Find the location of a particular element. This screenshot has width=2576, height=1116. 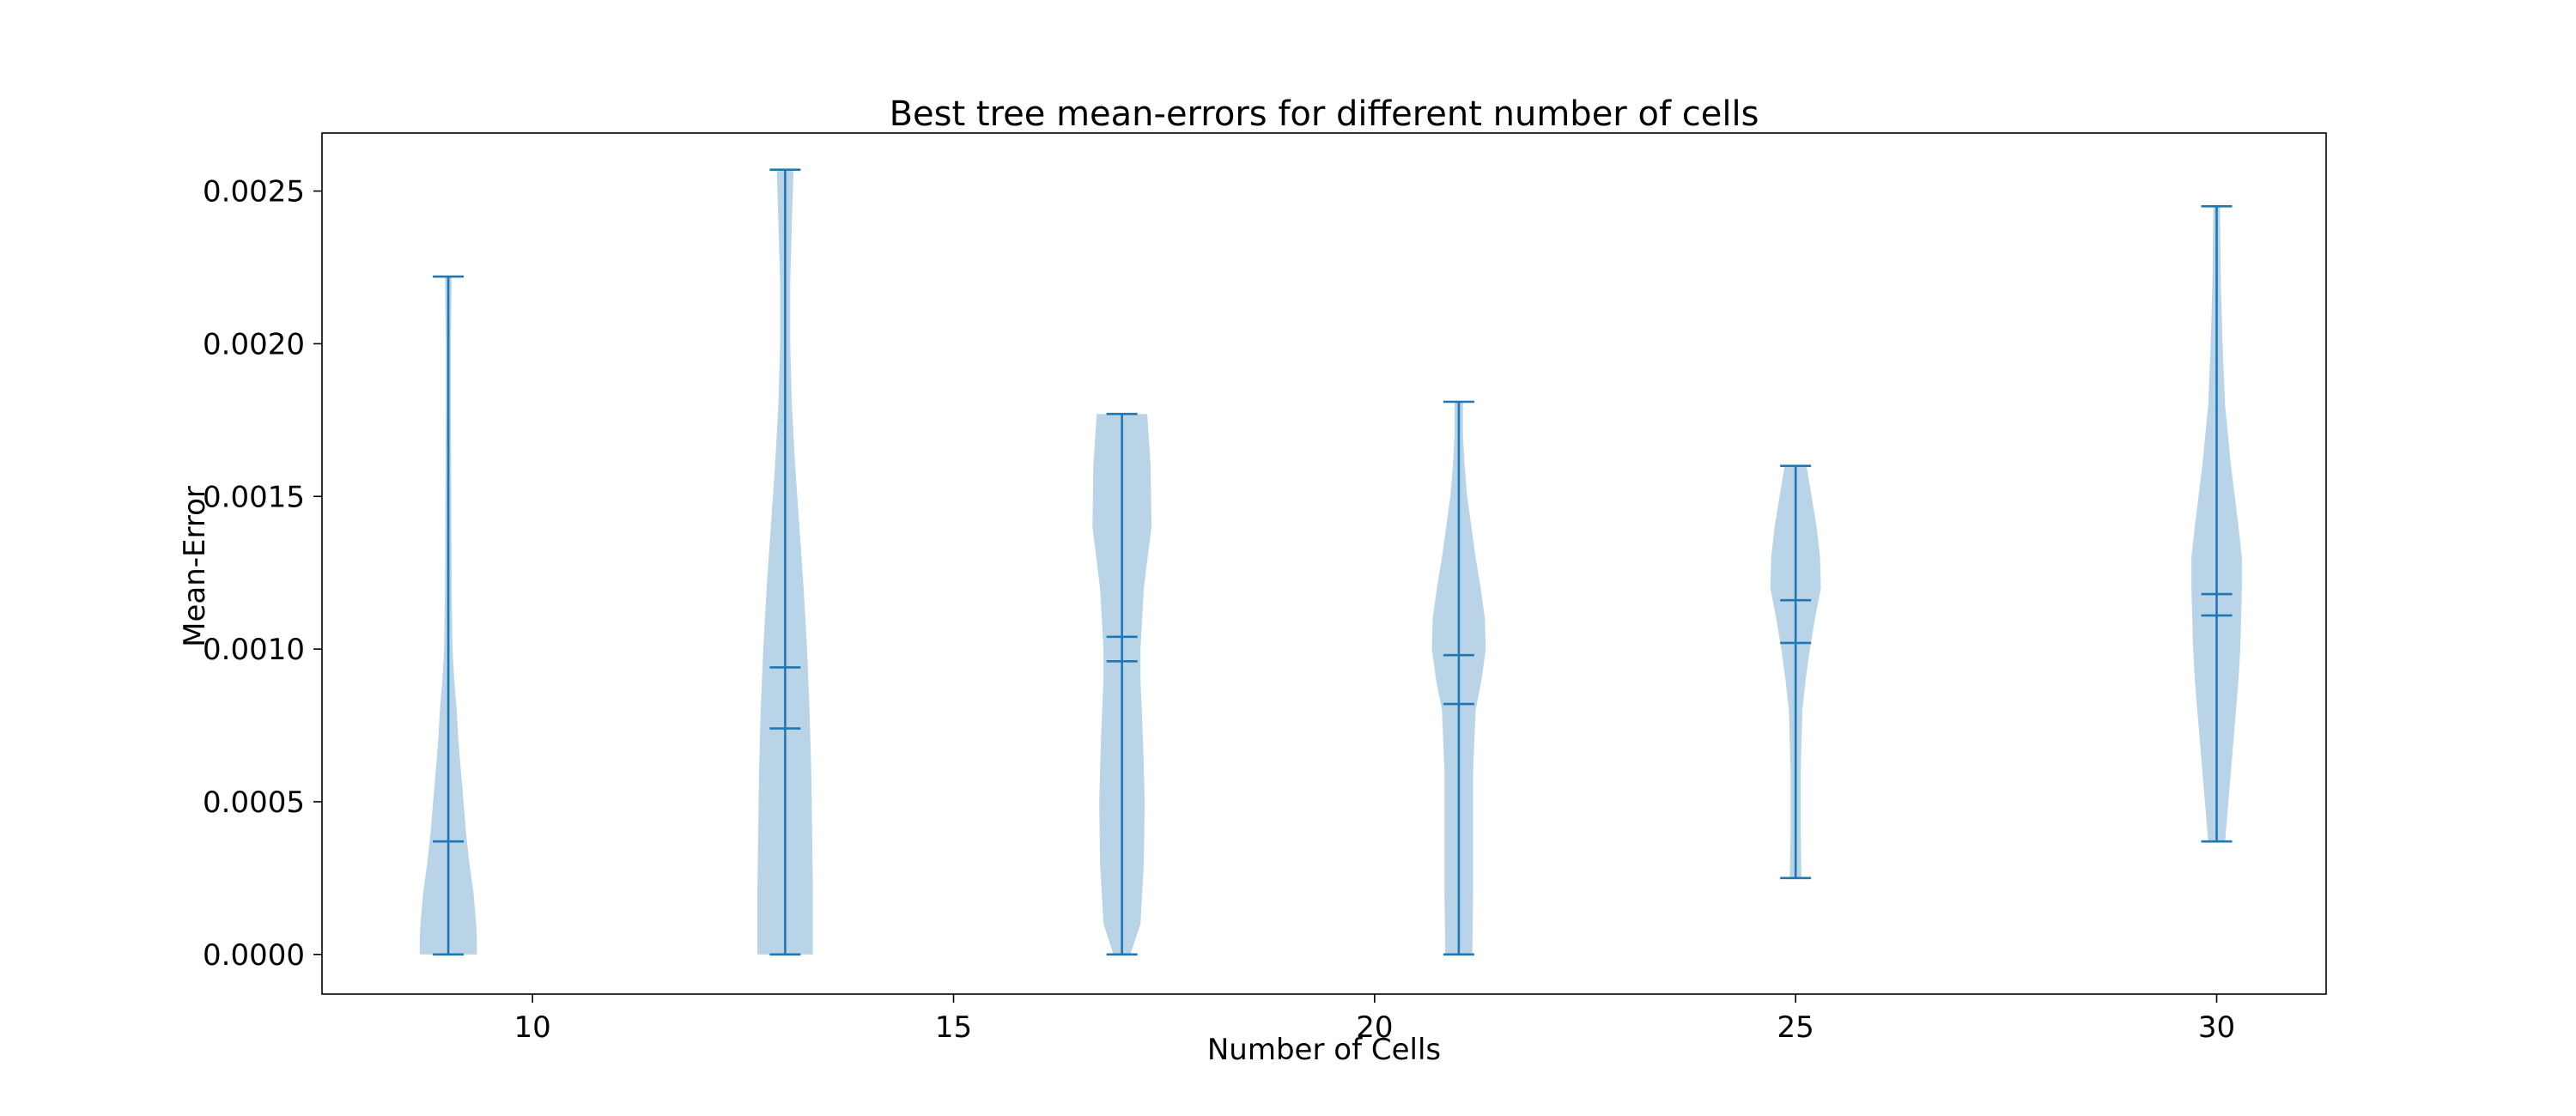

x-tick-label: 20 is located at coordinates (1374, 1028).